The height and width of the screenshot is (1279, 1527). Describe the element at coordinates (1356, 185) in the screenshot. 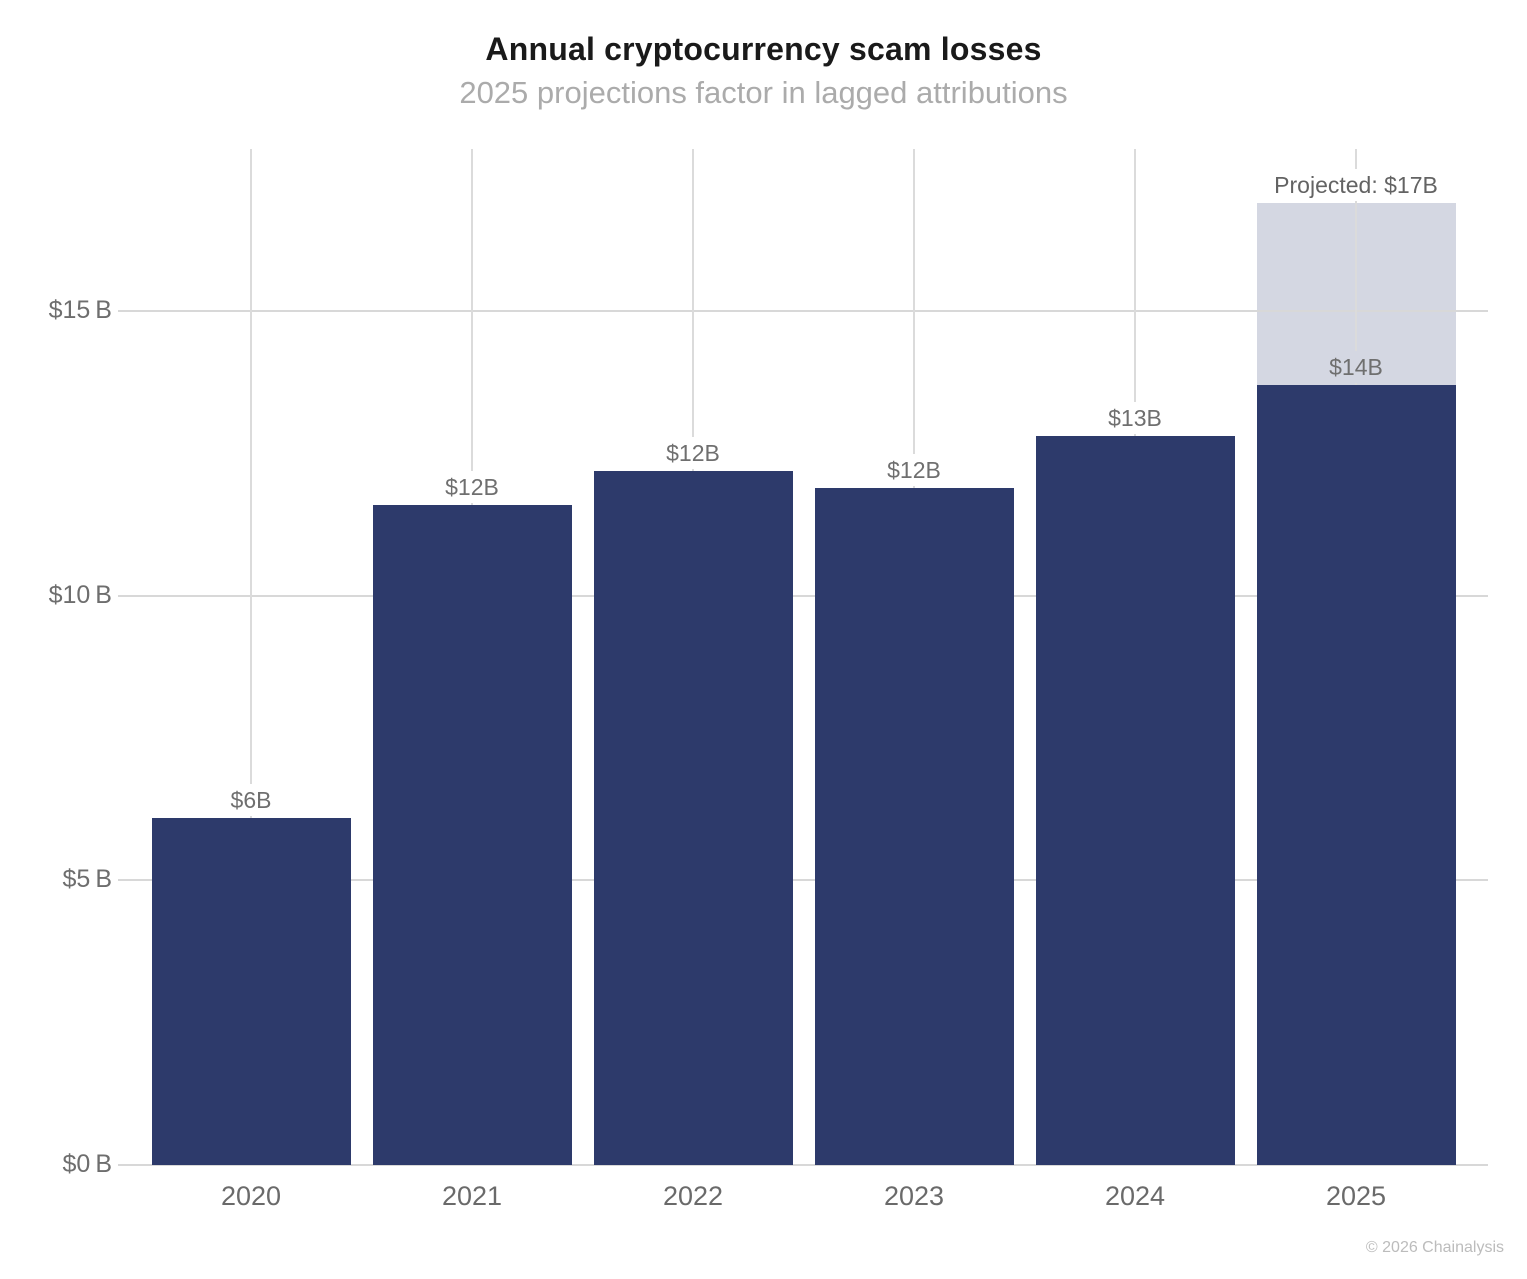

I see `projected-annotation: Projected: $17B` at that location.